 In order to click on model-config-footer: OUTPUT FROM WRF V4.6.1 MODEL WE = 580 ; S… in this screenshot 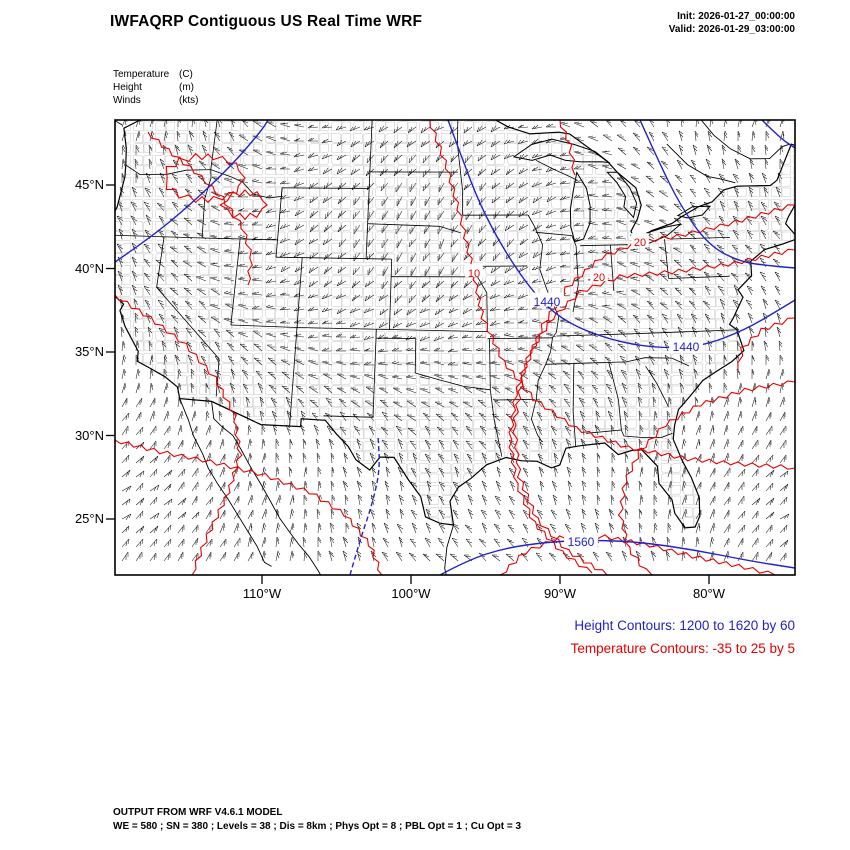, I will do `click(317, 820)`.